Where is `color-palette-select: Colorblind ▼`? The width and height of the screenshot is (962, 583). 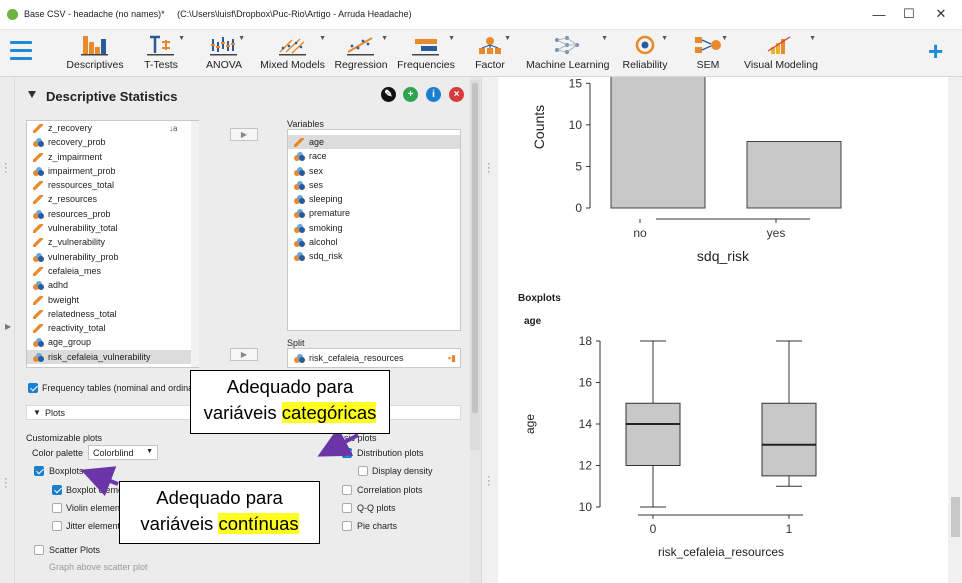 color-palette-select: Colorblind ▼ is located at coordinates (123, 452).